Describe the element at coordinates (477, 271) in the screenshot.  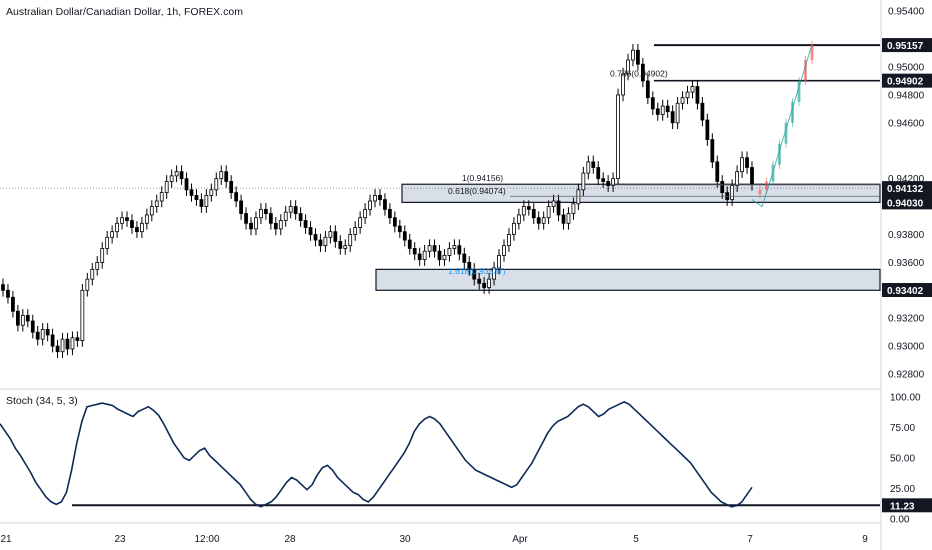
I see `fib-label: 1.618(0.93537)` at that location.